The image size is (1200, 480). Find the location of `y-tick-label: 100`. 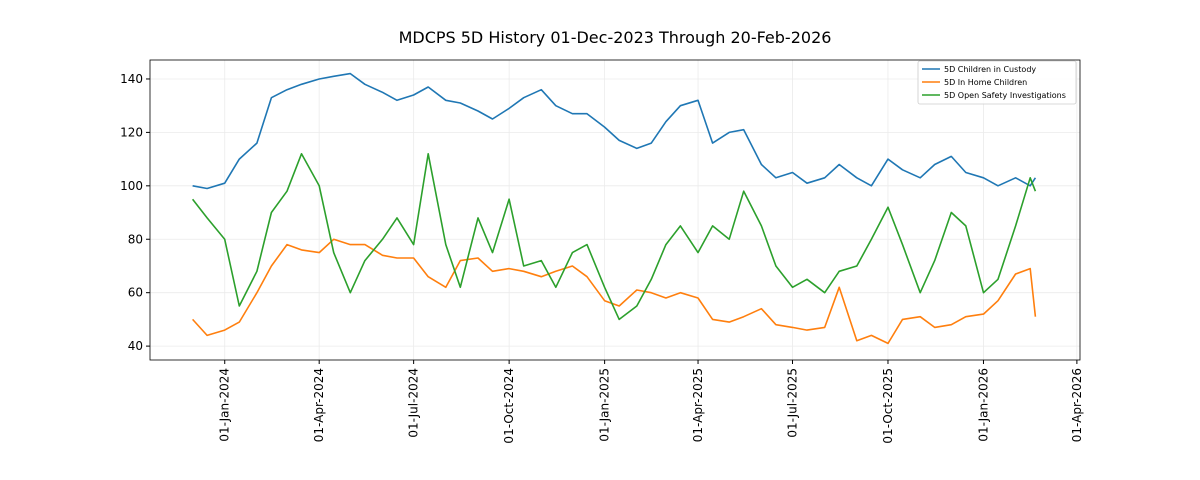

y-tick-label: 100 is located at coordinates (131, 186).